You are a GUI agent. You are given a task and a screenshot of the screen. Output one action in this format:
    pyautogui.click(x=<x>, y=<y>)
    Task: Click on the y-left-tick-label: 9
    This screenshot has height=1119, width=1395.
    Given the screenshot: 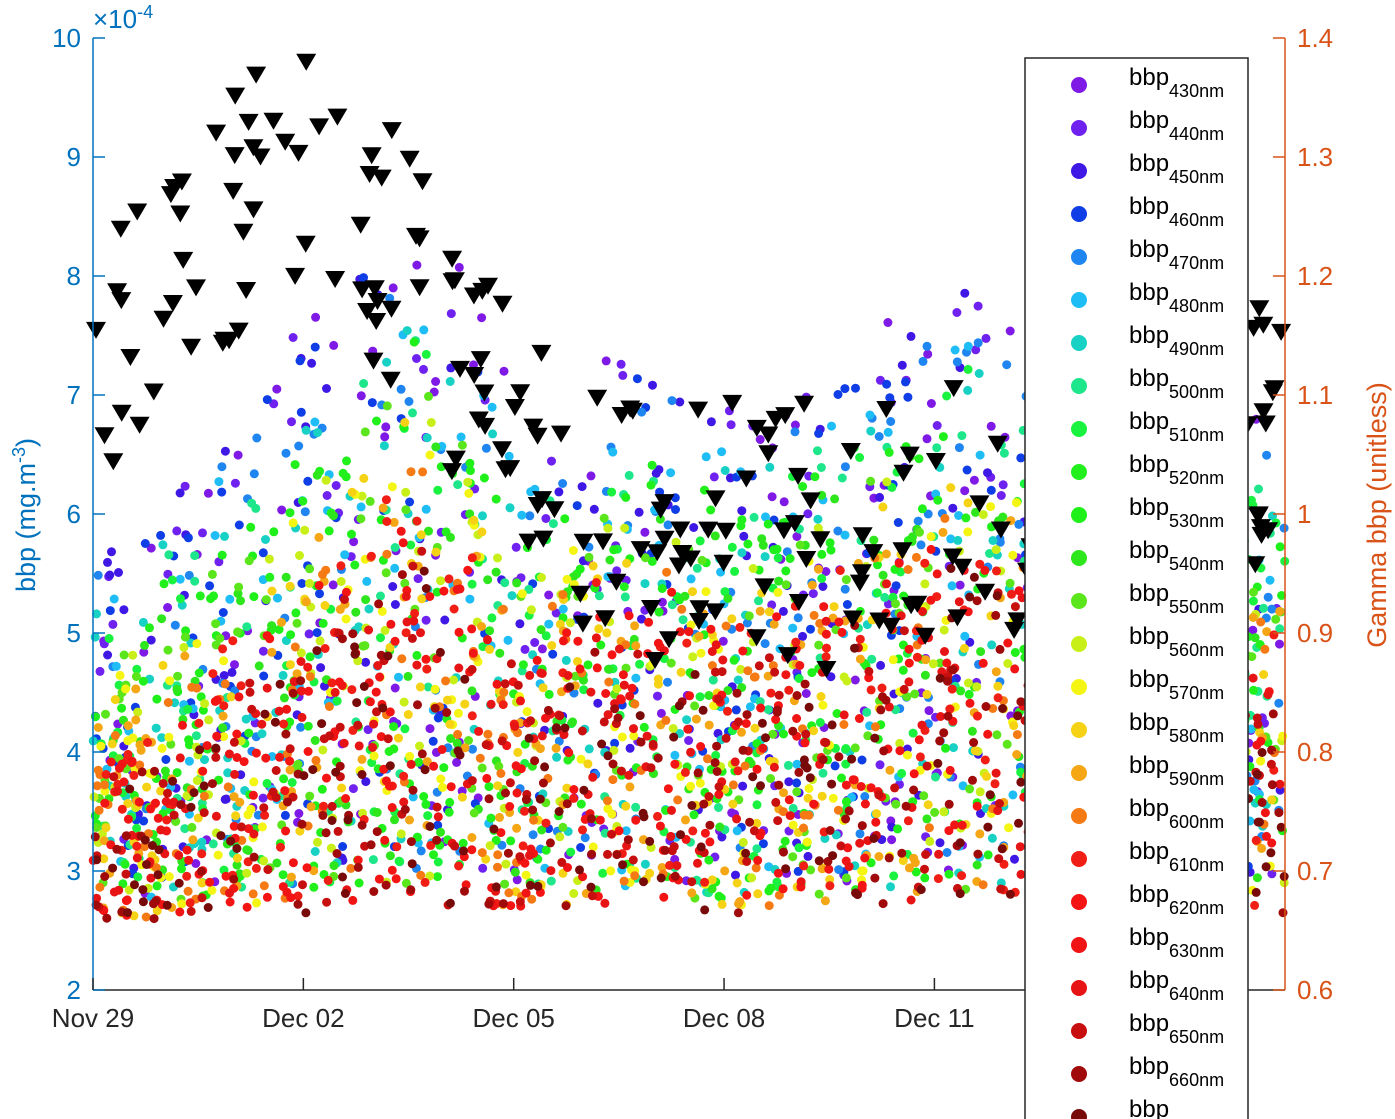 What is the action you would take?
    pyautogui.click(x=74, y=157)
    